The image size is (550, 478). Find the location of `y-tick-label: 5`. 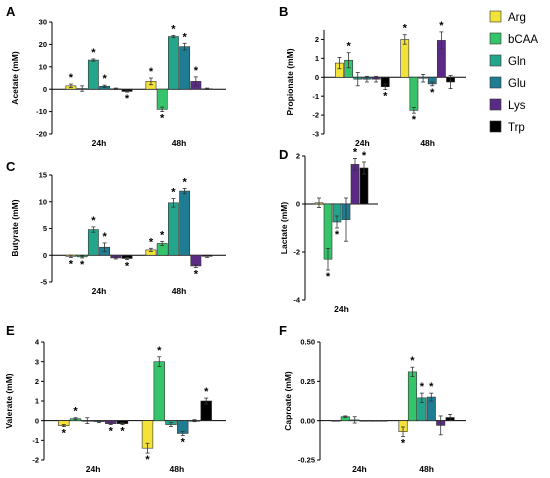

y-tick-label: 5 is located at coordinates (45, 228).